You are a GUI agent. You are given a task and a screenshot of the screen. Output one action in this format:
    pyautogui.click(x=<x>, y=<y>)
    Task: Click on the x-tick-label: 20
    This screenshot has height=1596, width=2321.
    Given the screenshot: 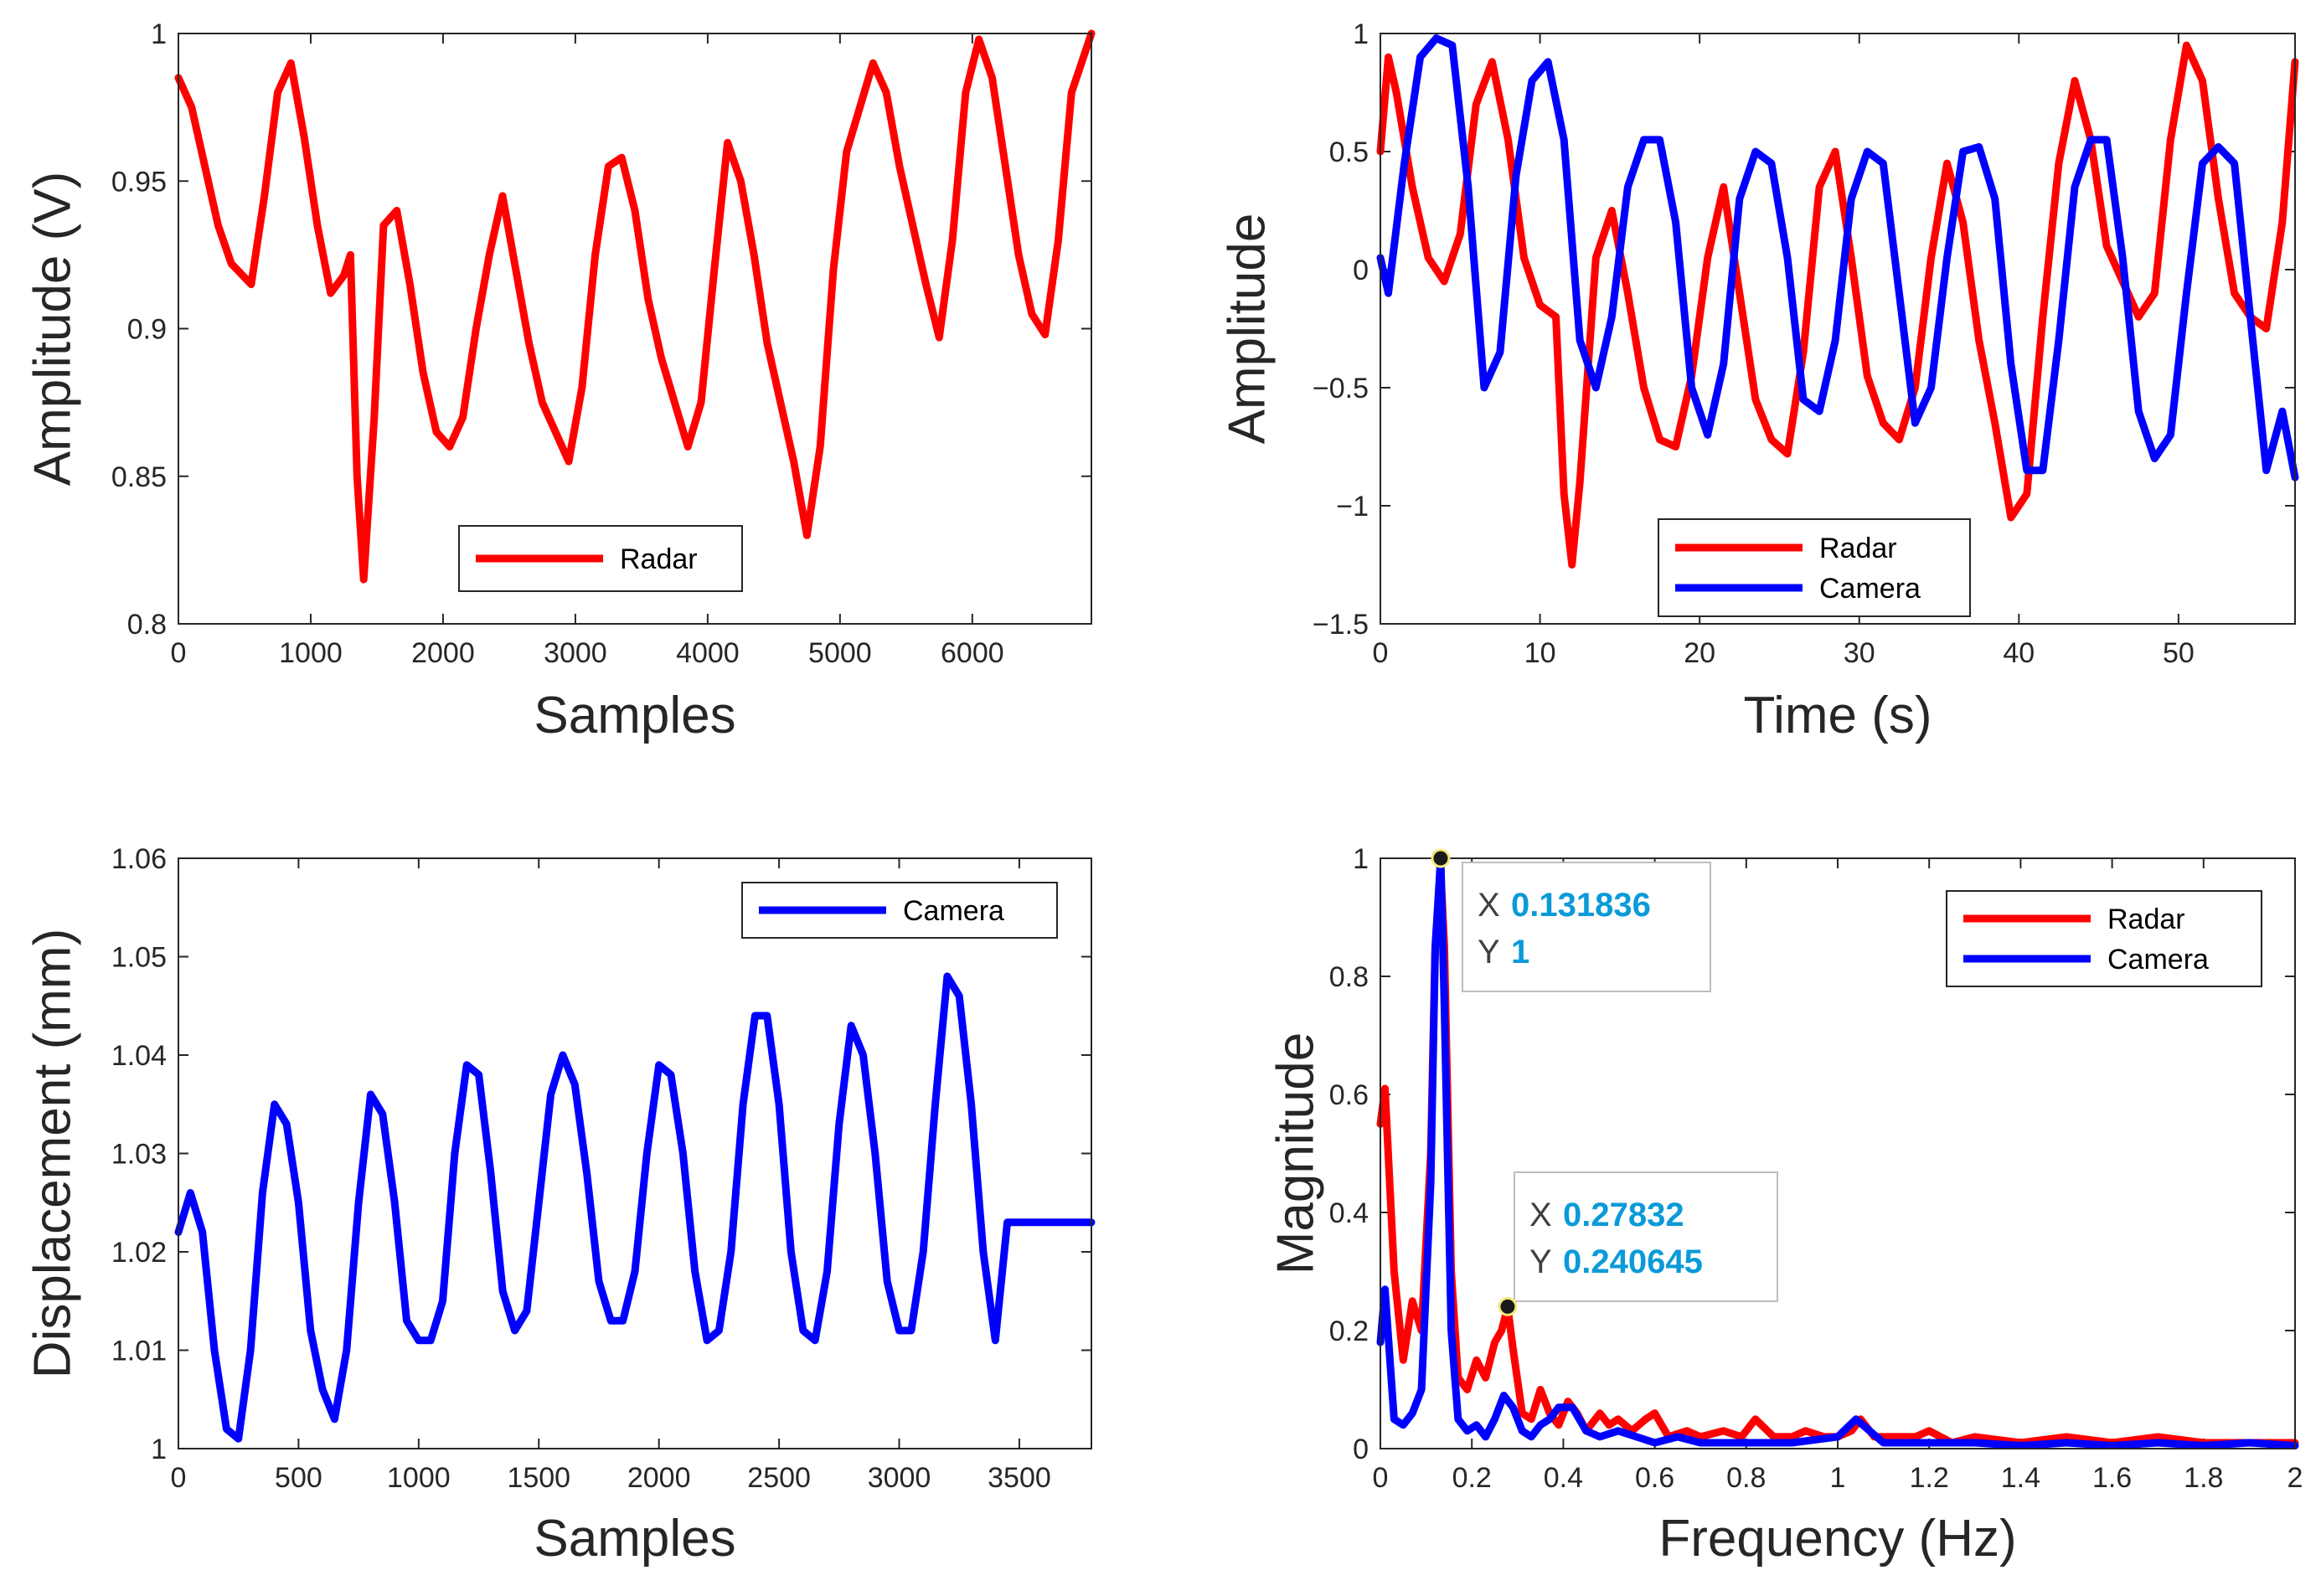 What is the action you would take?
    pyautogui.click(x=1699, y=653)
    